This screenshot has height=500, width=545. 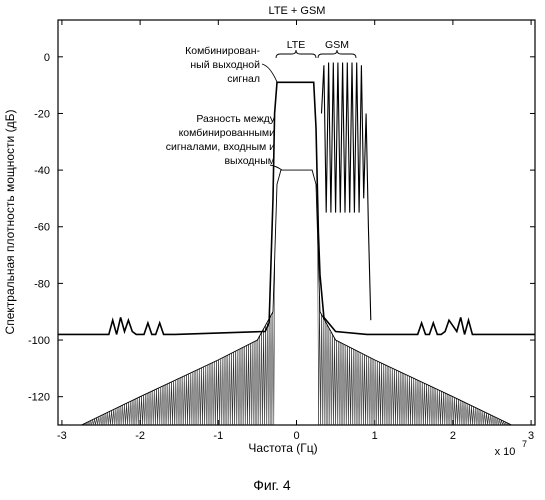 I want to click on x-tick-label: -1, so click(x=218, y=436).